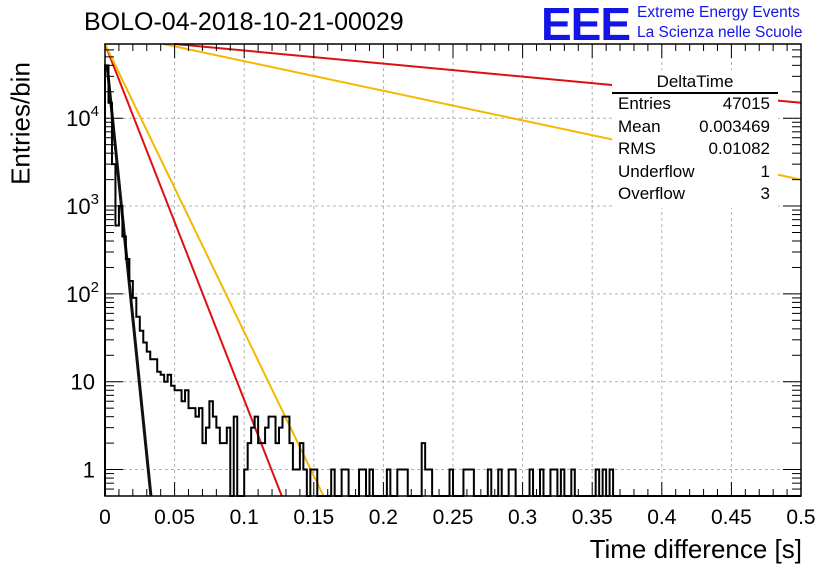 The height and width of the screenshot is (572, 836). Describe the element at coordinates (739, 148) in the screenshot. I see `stats-value: 0.01082` at that location.